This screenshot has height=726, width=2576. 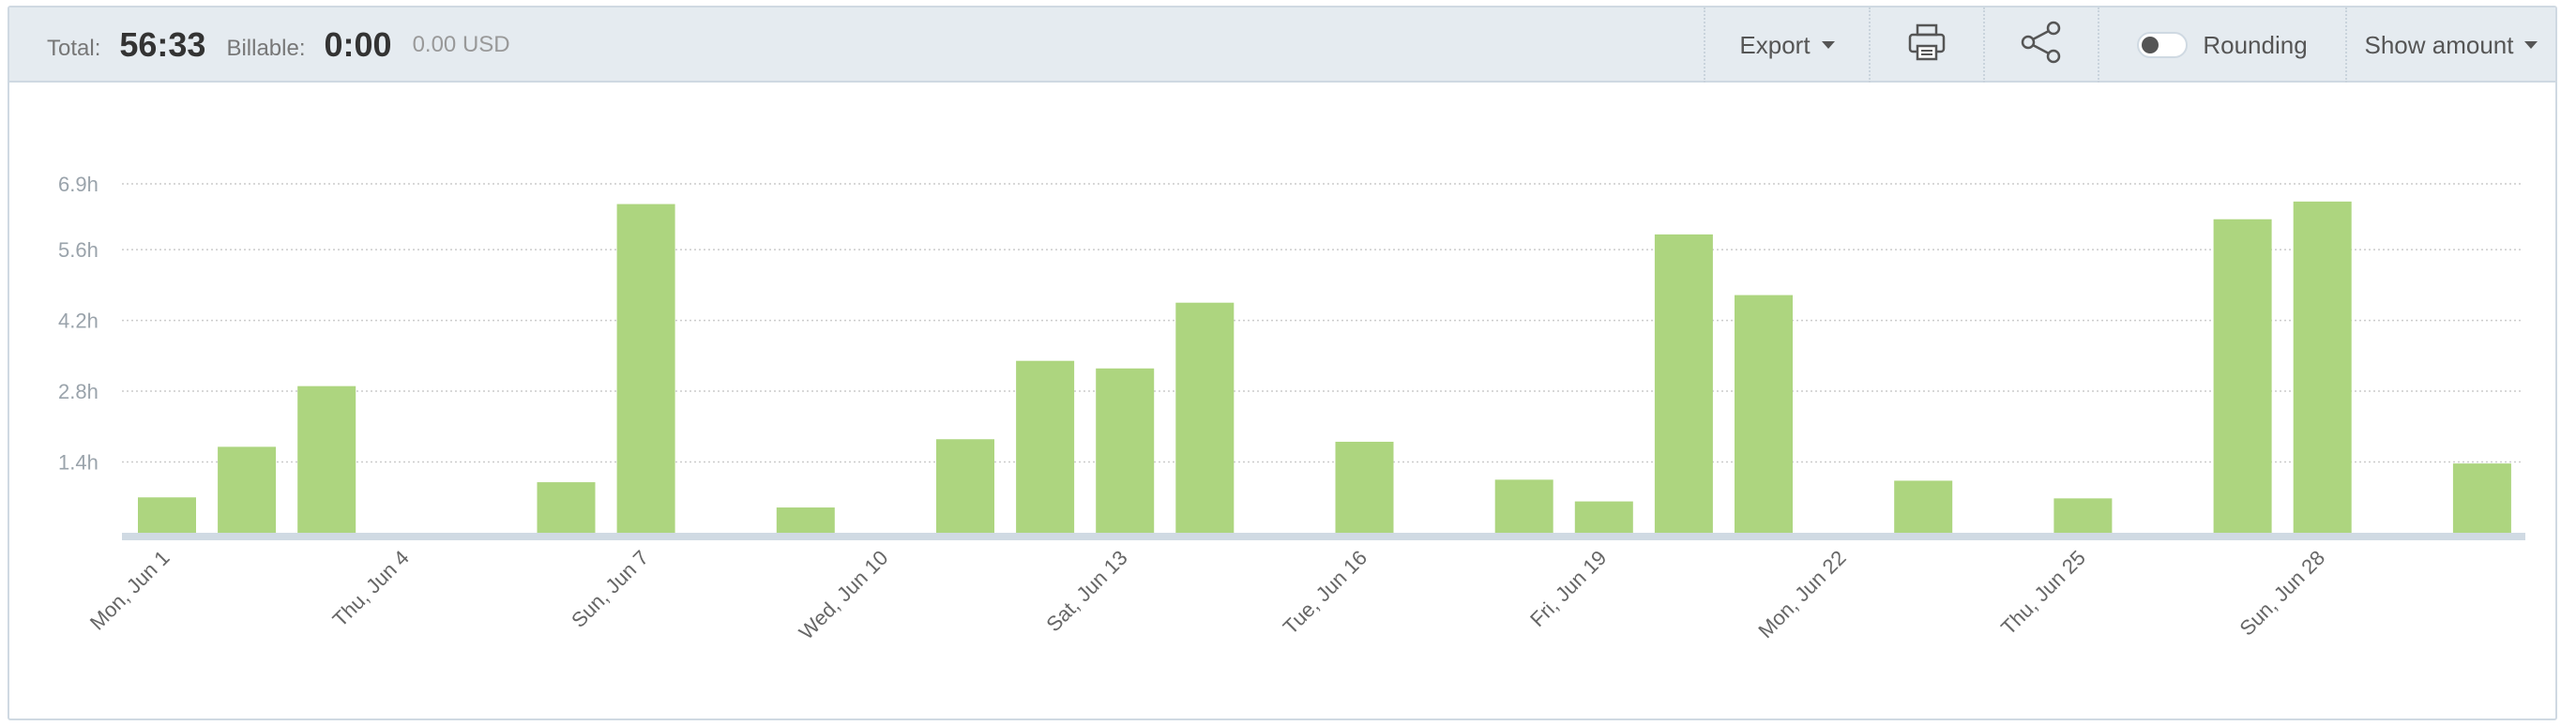 I want to click on show-amount-dropdown: Show amount, so click(x=2450, y=45).